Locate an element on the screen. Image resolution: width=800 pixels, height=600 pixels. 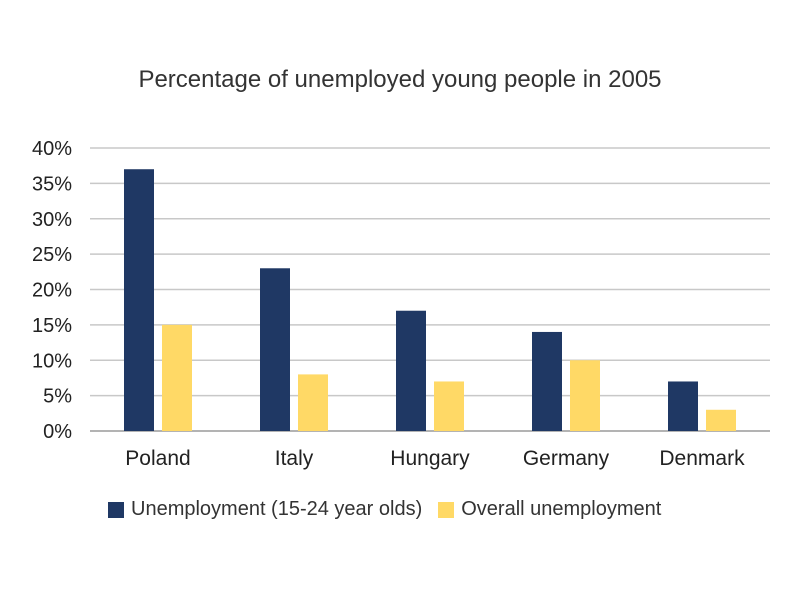
x-axis-labels: Poland Italy Hungary Germany Denmark is located at coordinates (435, 458).